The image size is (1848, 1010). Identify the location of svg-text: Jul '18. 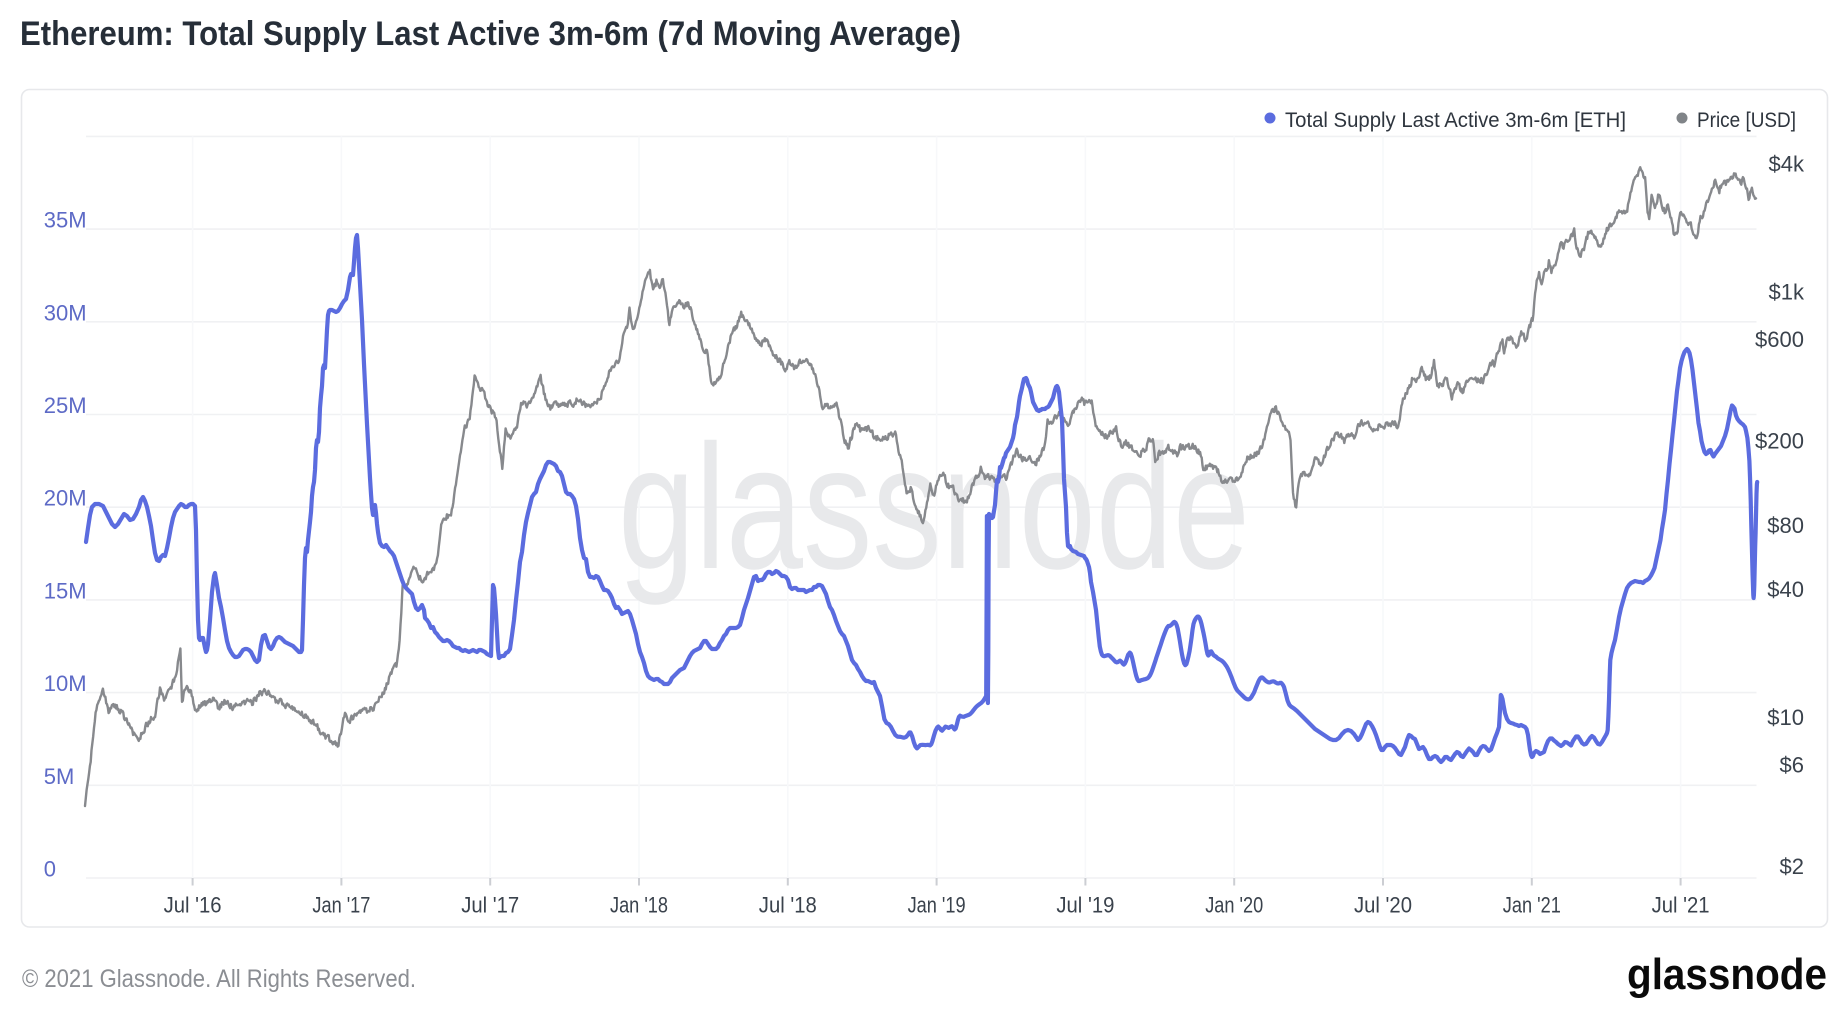
(788, 905).